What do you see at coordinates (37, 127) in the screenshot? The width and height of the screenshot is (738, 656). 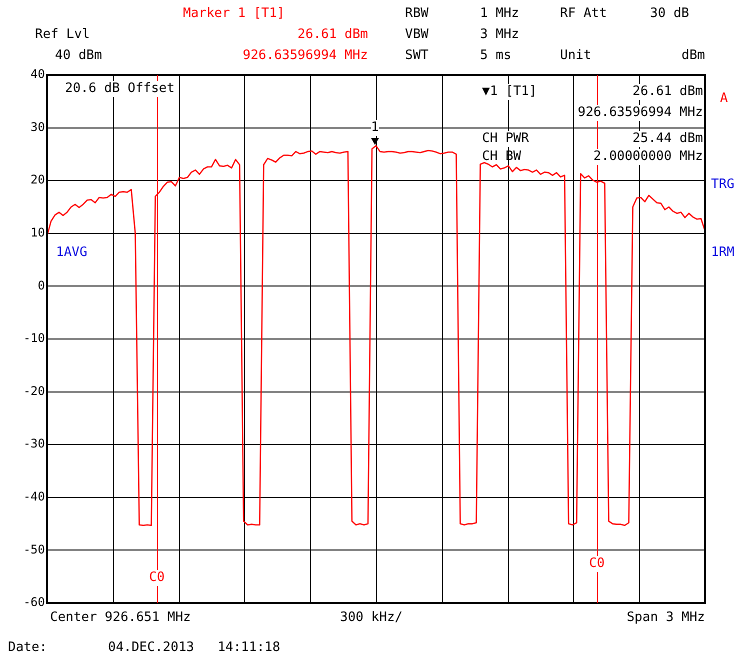 I see `y-tick-label: 30` at bounding box center [37, 127].